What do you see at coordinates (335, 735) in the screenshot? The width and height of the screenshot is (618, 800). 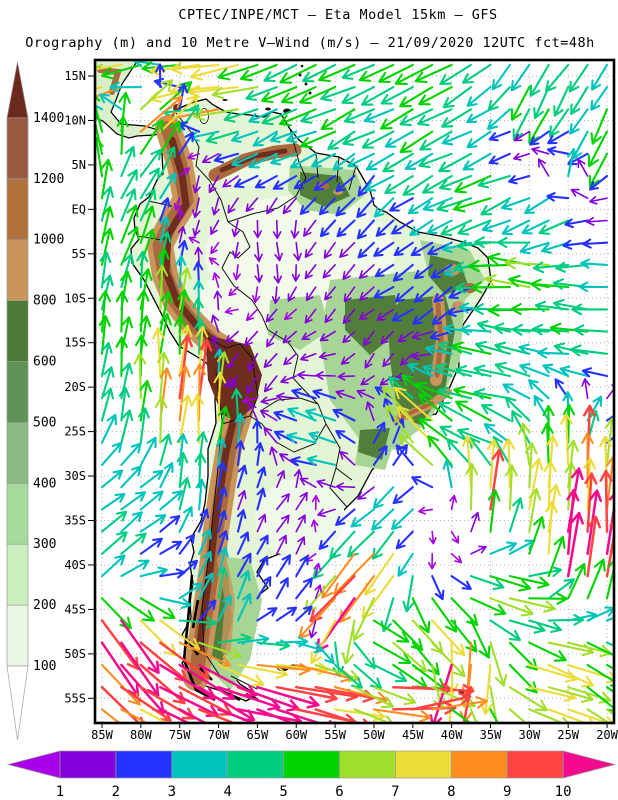 I see `lon-label: 55W` at bounding box center [335, 735].